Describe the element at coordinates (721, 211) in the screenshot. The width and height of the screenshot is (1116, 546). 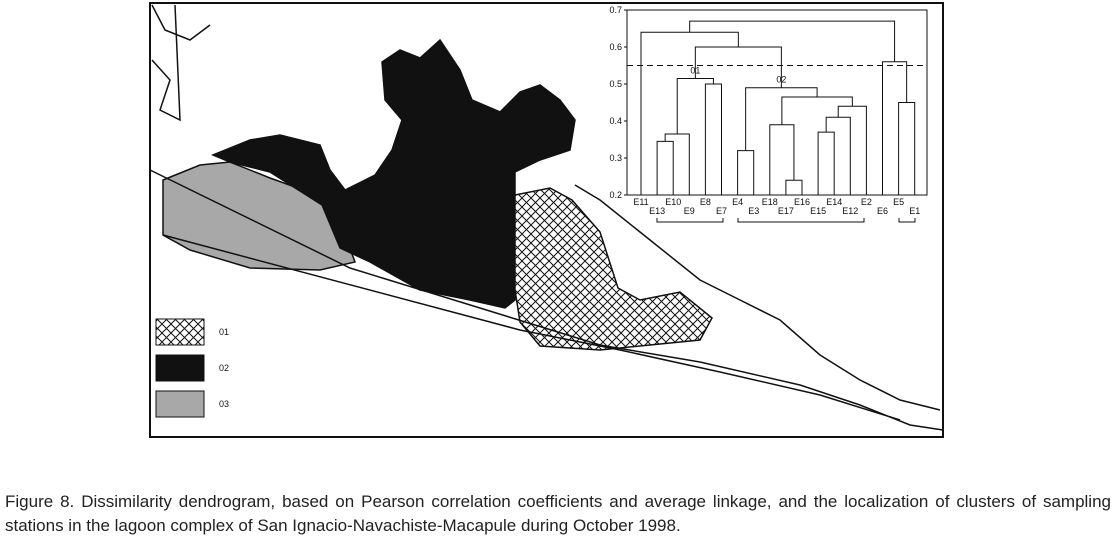
I see `leaf-label: E7` at that location.